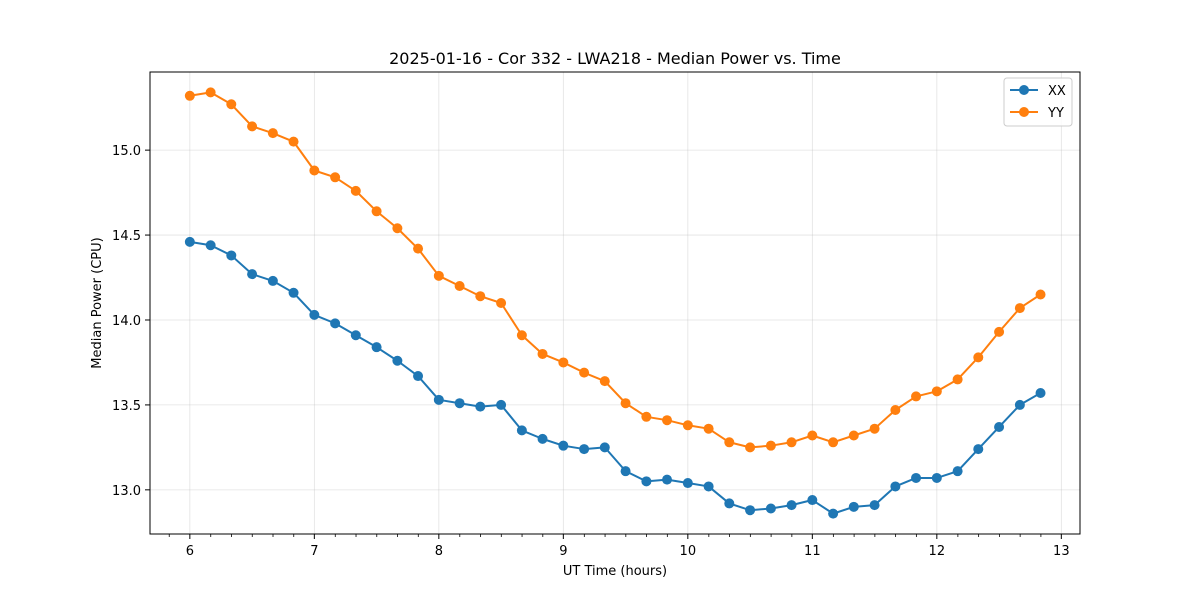 The height and width of the screenshot is (600, 1200). Describe the element at coordinates (126, 321) in the screenshot. I see `y-tick-label: 14.0` at that location.